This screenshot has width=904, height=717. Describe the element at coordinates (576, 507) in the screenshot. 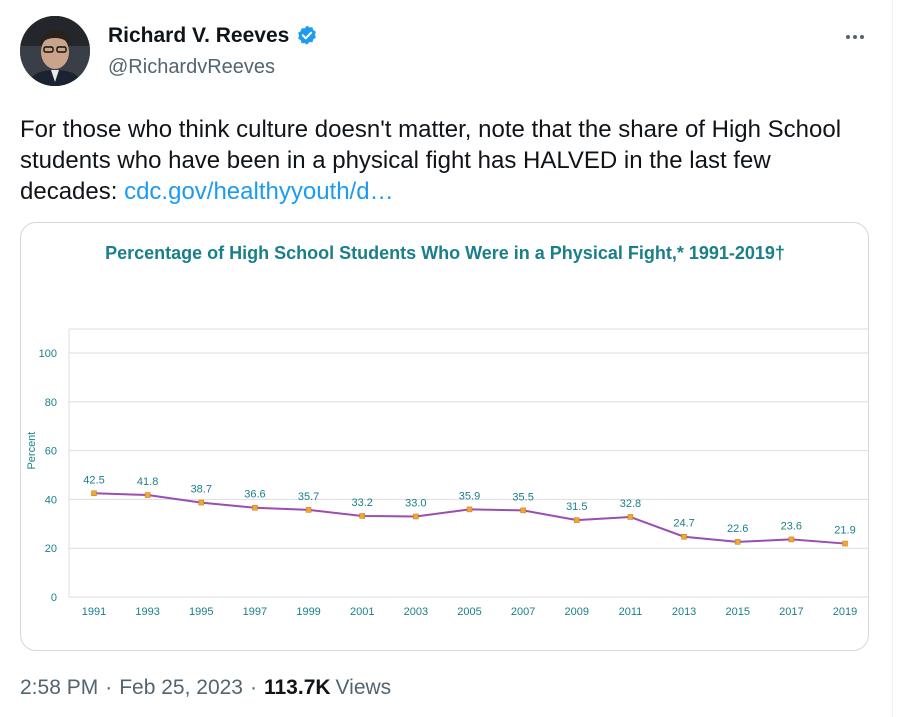

I see `data-label: 31.5` at that location.